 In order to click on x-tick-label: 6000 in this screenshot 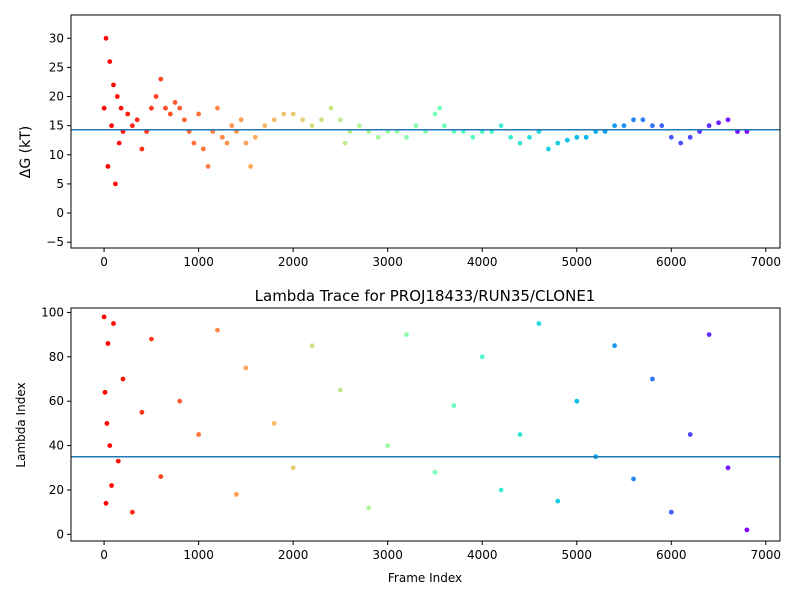, I will do `click(671, 262)`.